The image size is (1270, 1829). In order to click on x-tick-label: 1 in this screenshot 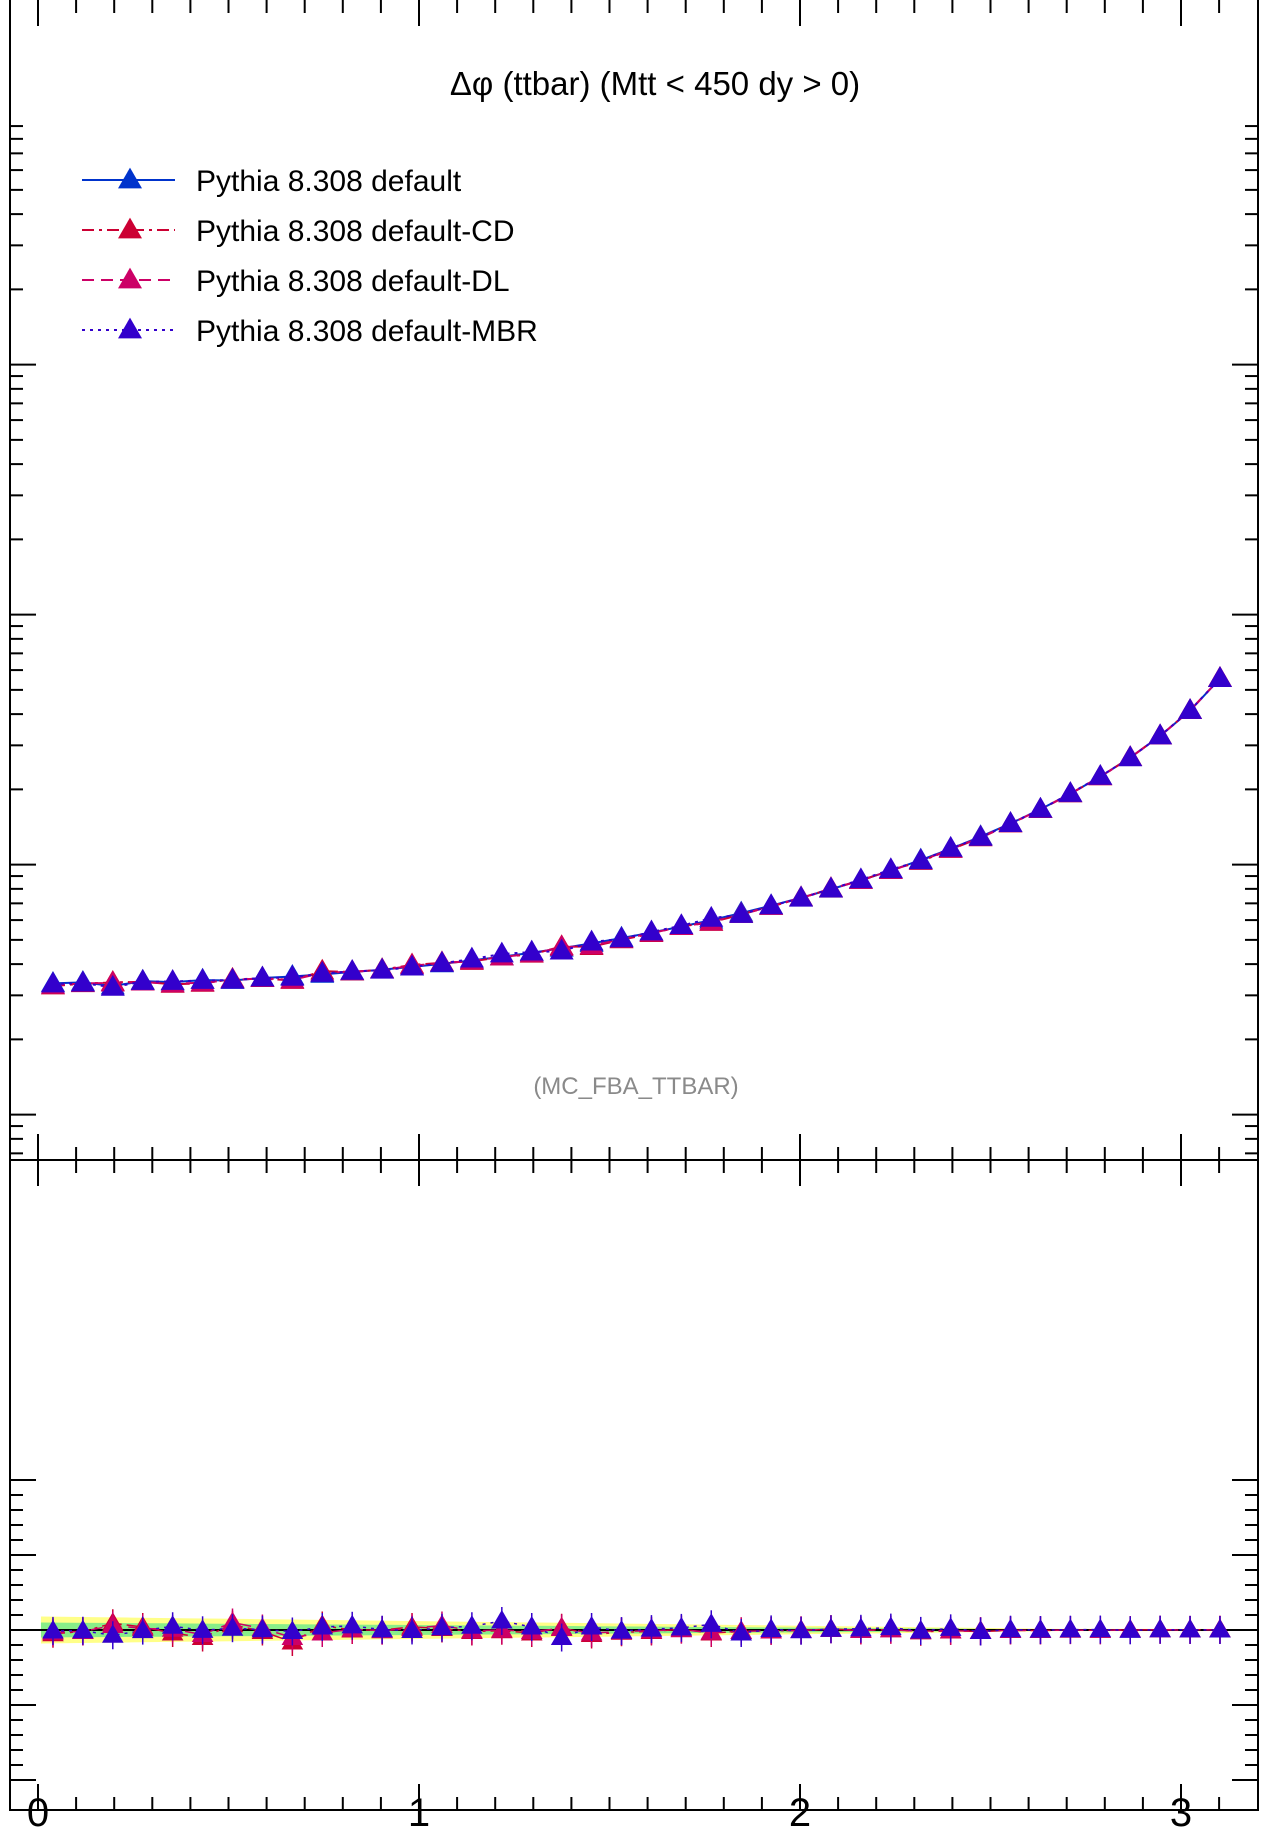, I will do `click(419, 1810)`.